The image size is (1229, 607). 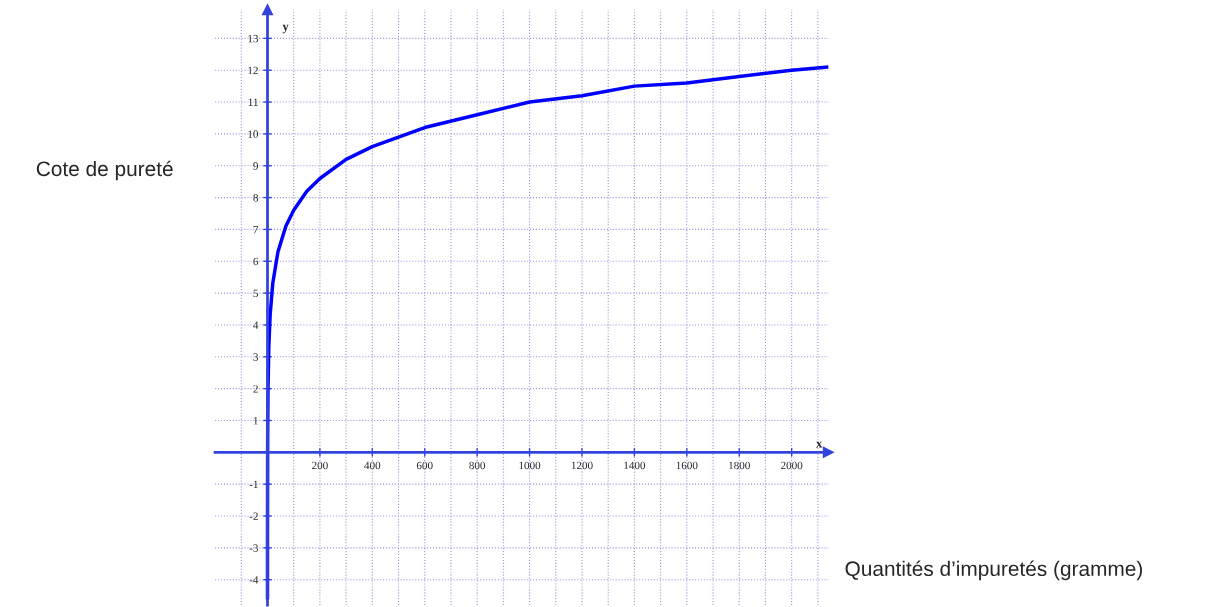 I want to click on x-tick-label: 1800, so click(x=739, y=465).